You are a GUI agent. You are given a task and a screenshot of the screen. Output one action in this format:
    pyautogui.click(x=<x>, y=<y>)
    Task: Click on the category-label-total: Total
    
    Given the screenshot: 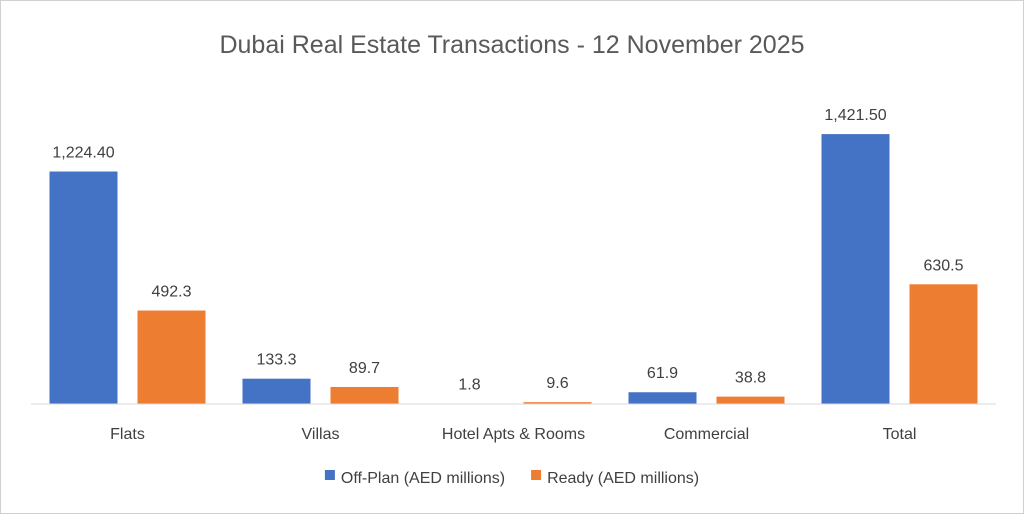 What is the action you would take?
    pyautogui.click(x=900, y=434)
    